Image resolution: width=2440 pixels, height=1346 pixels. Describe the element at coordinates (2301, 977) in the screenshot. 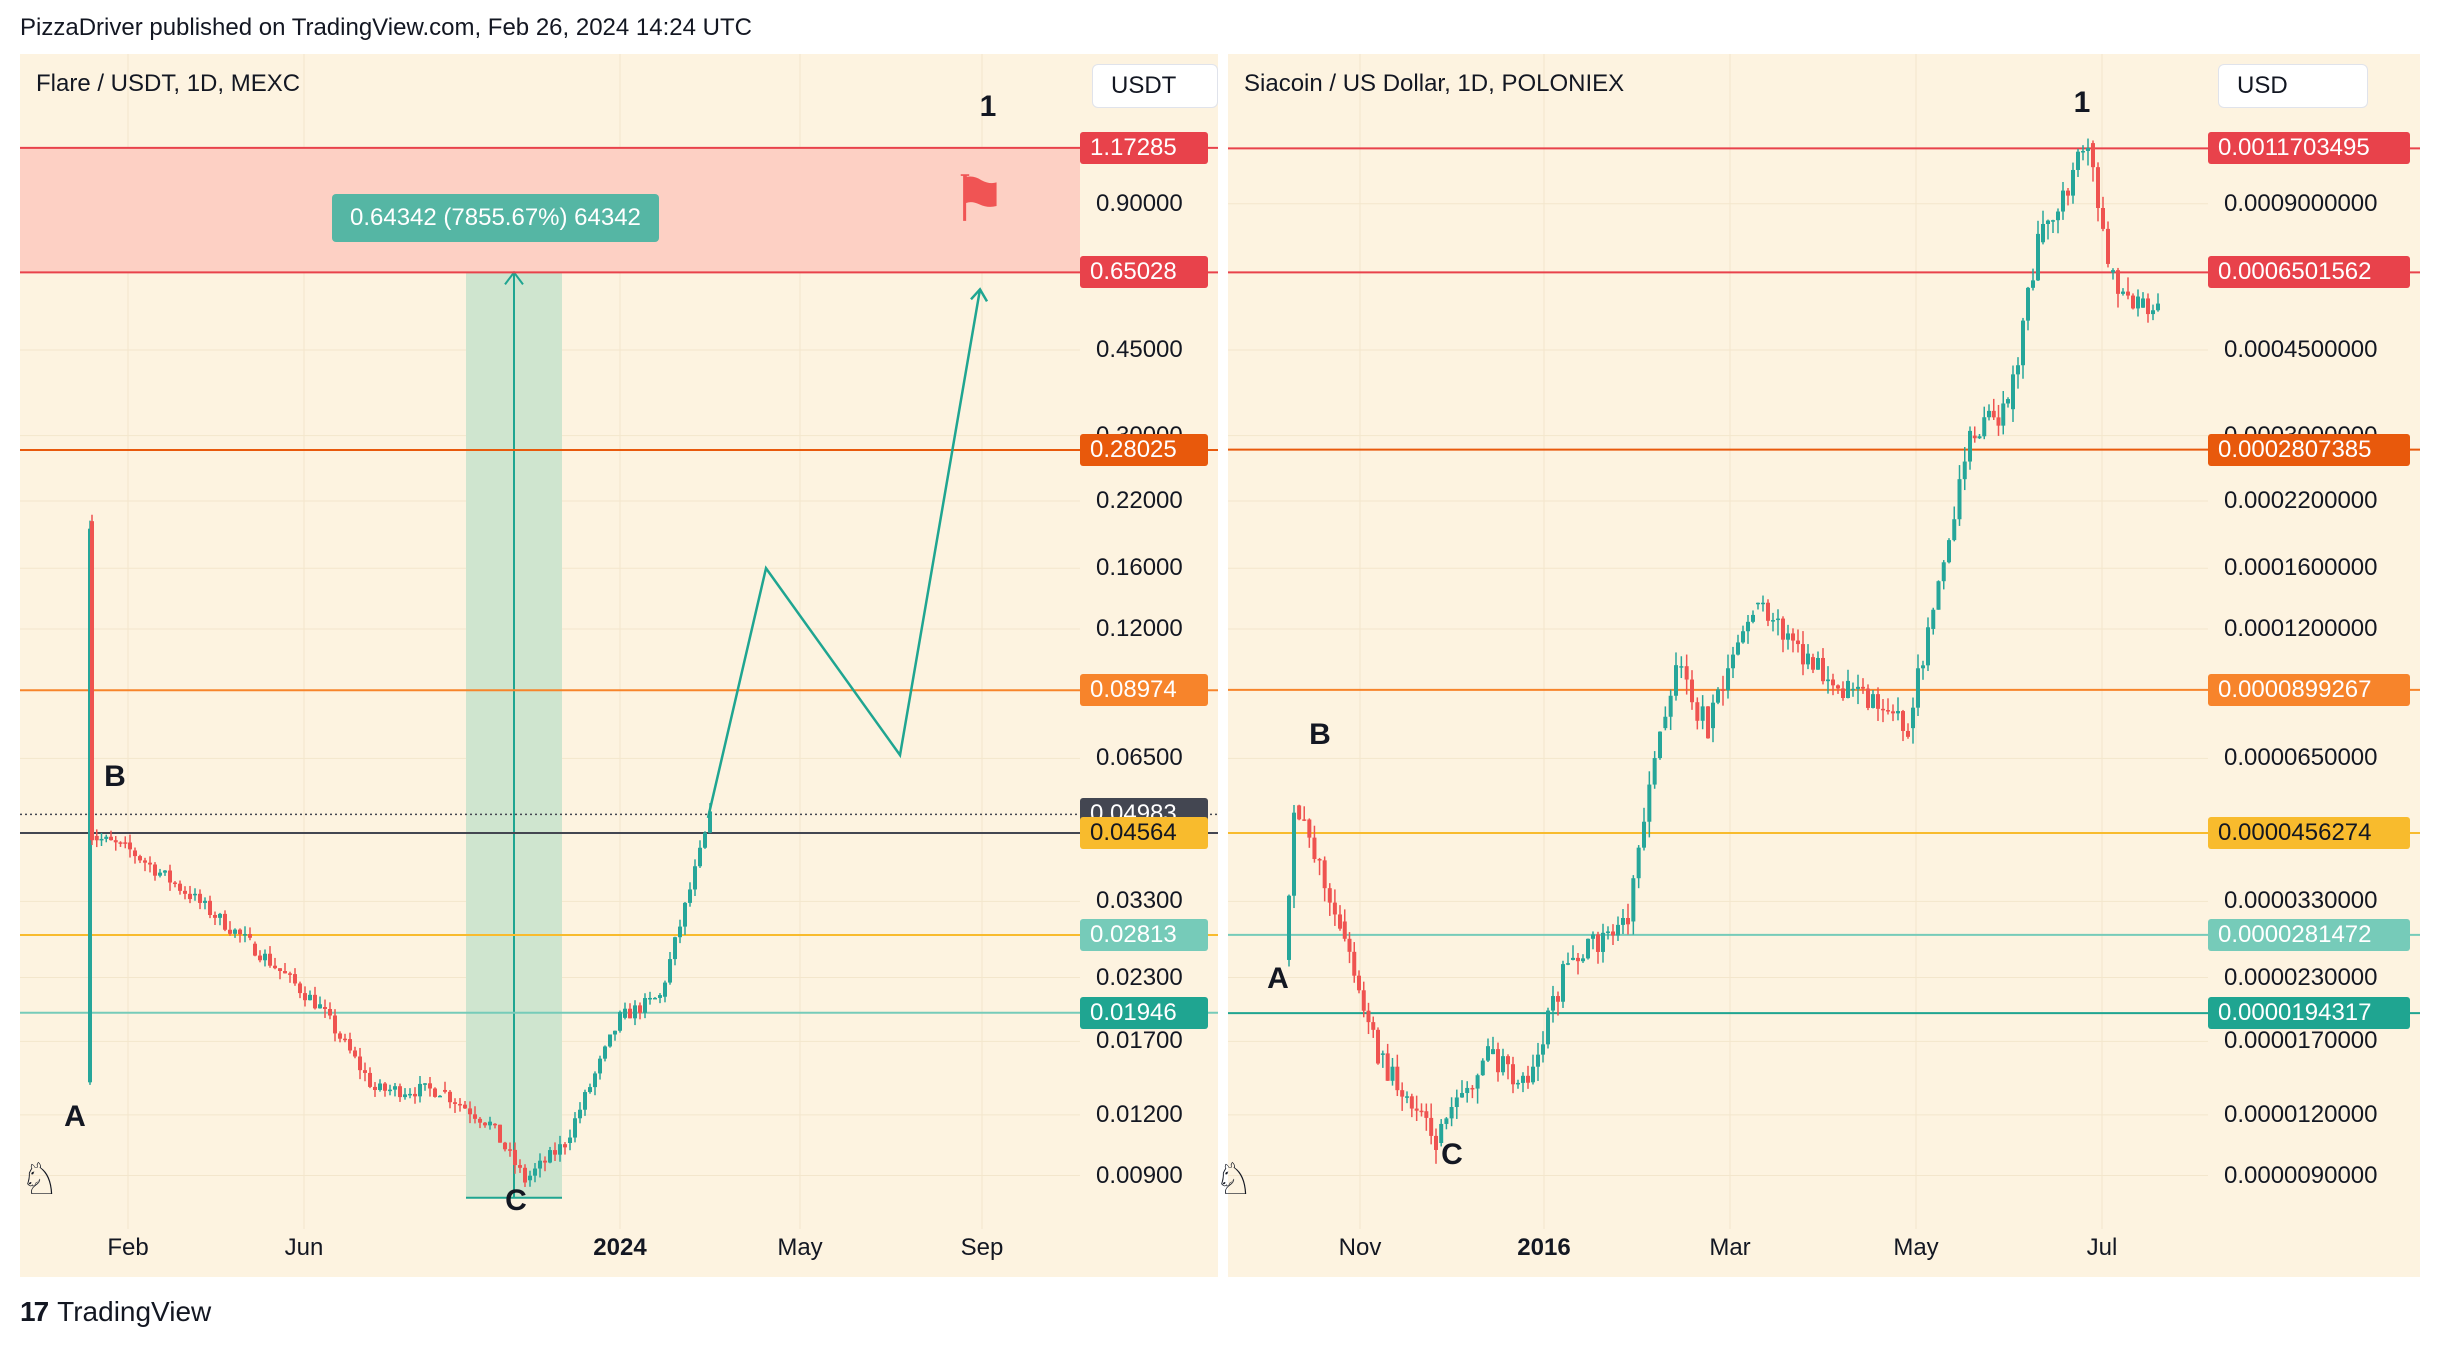

I see `y-tick-label: 0.0000230000` at that location.